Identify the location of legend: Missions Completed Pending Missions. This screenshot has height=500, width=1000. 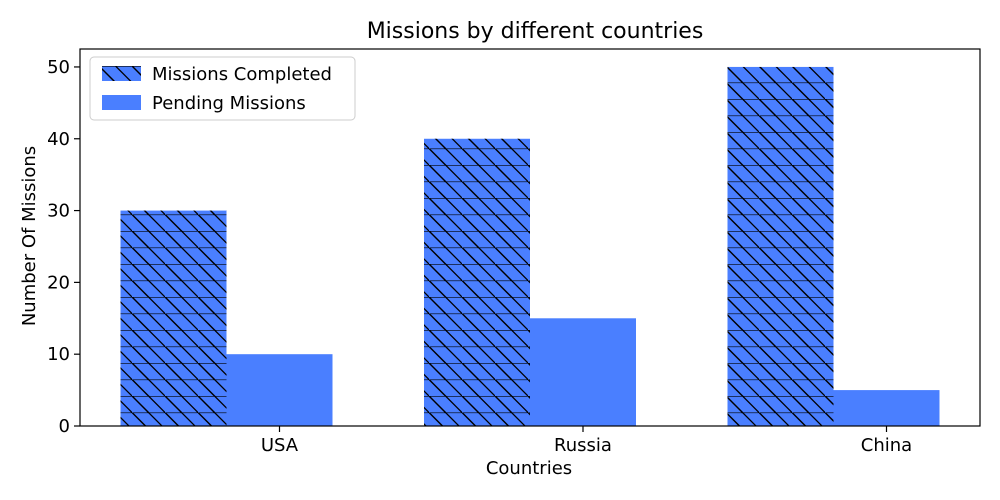
(222, 88).